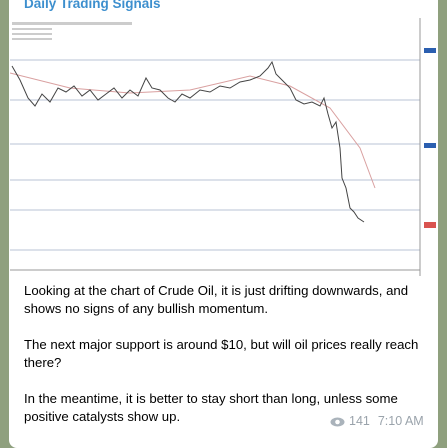 Image resolution: width=447 pixels, height=448 pixels. What do you see at coordinates (92, 5) in the screenshot?
I see `channel-title: Daily Trading Signals` at bounding box center [92, 5].